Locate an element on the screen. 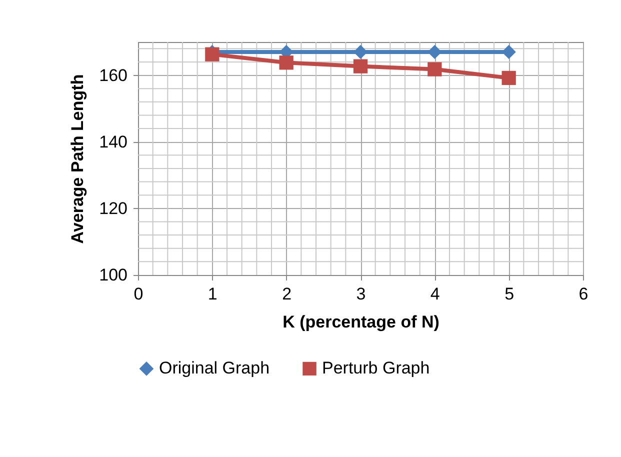 The width and height of the screenshot is (621, 457). x-tick-label: 4 is located at coordinates (435, 294).